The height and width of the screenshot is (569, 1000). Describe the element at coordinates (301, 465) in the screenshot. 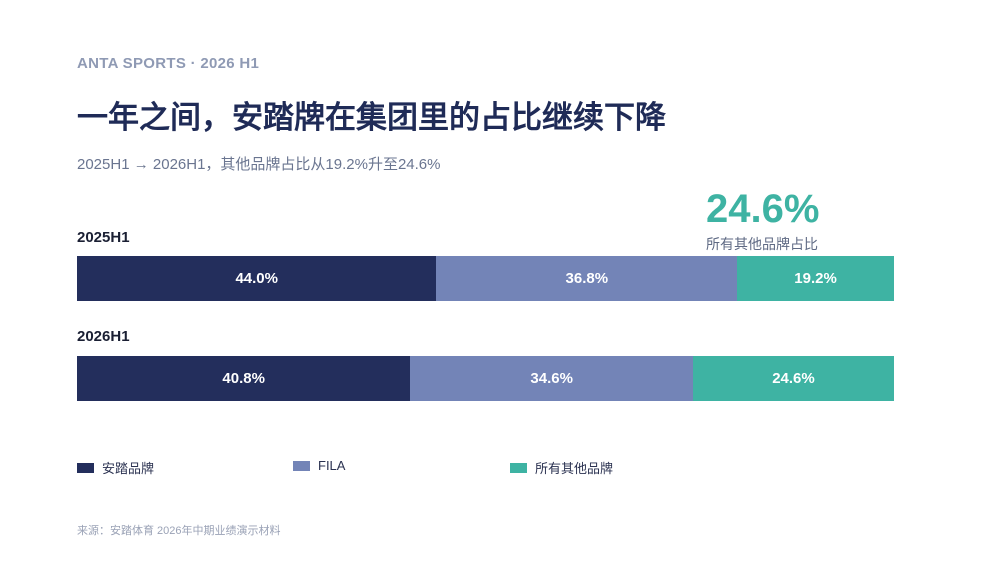

I see `legend-swatch-fila` at that location.